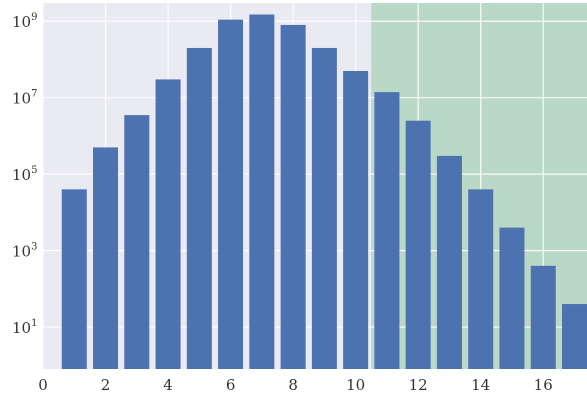  I want to click on x-tick-label: 16, so click(543, 385).